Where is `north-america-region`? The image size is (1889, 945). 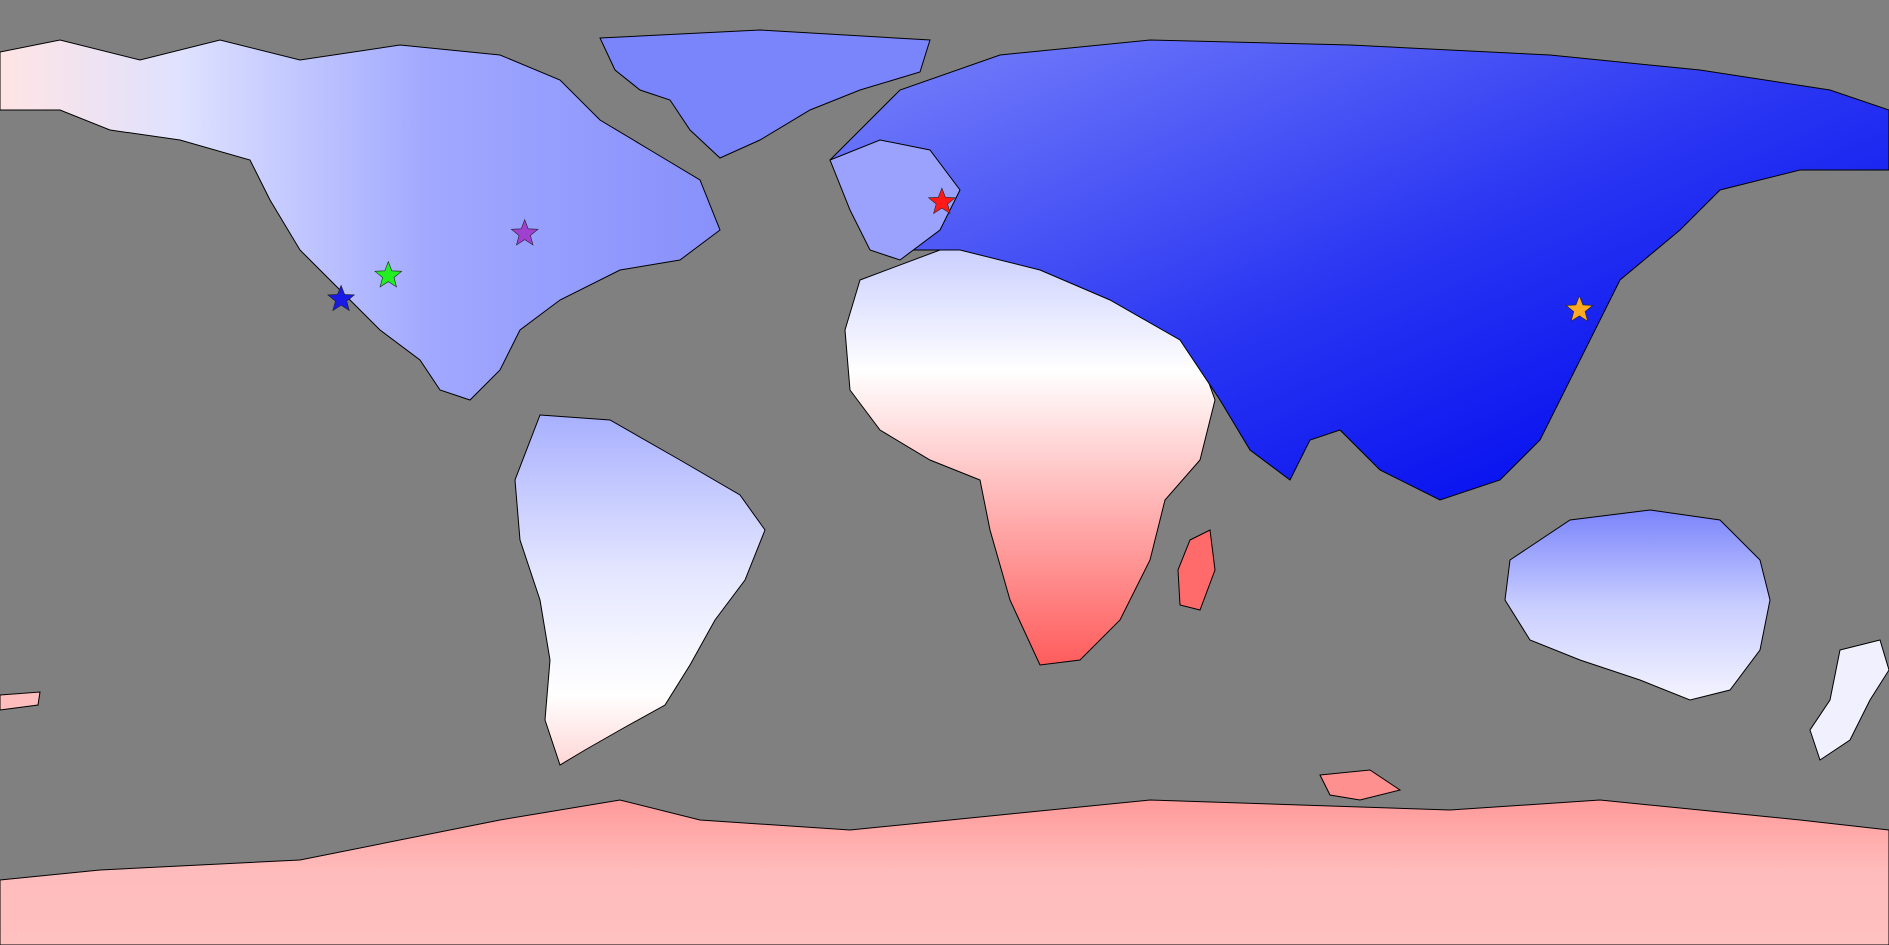 north-america-region is located at coordinates (360, 220).